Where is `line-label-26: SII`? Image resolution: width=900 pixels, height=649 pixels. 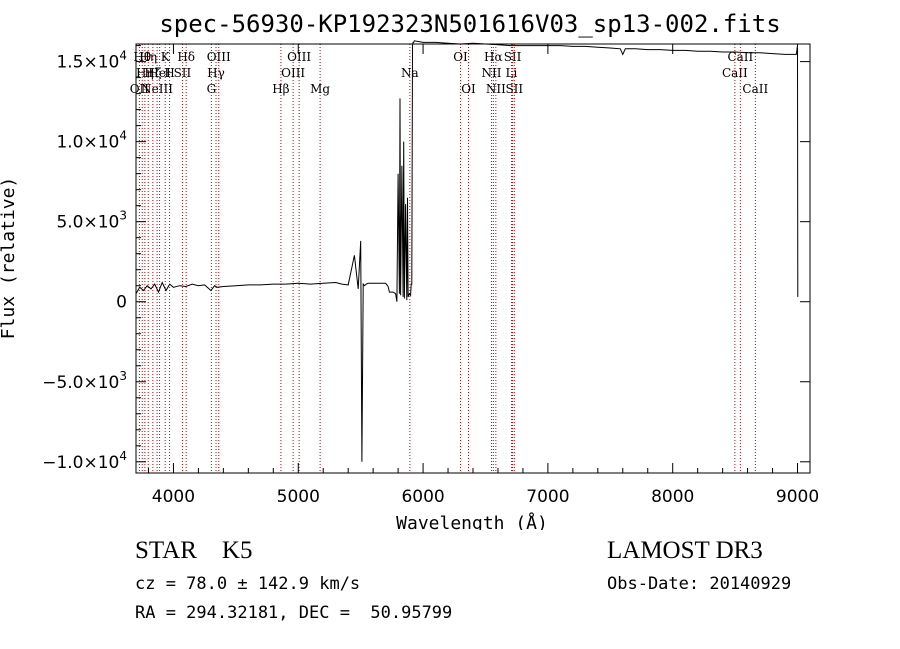
line-label-26: SII is located at coordinates (514, 89).